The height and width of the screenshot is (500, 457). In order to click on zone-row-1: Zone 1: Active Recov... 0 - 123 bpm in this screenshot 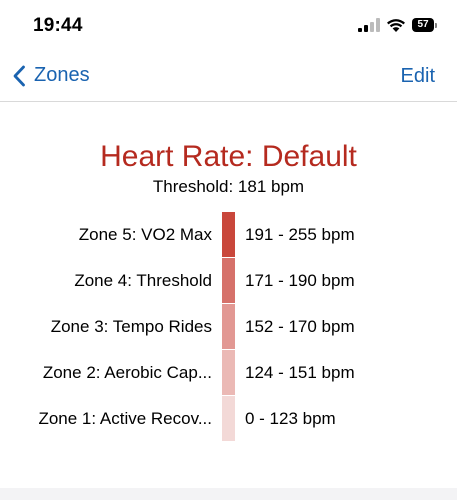, I will do `click(228, 418)`.